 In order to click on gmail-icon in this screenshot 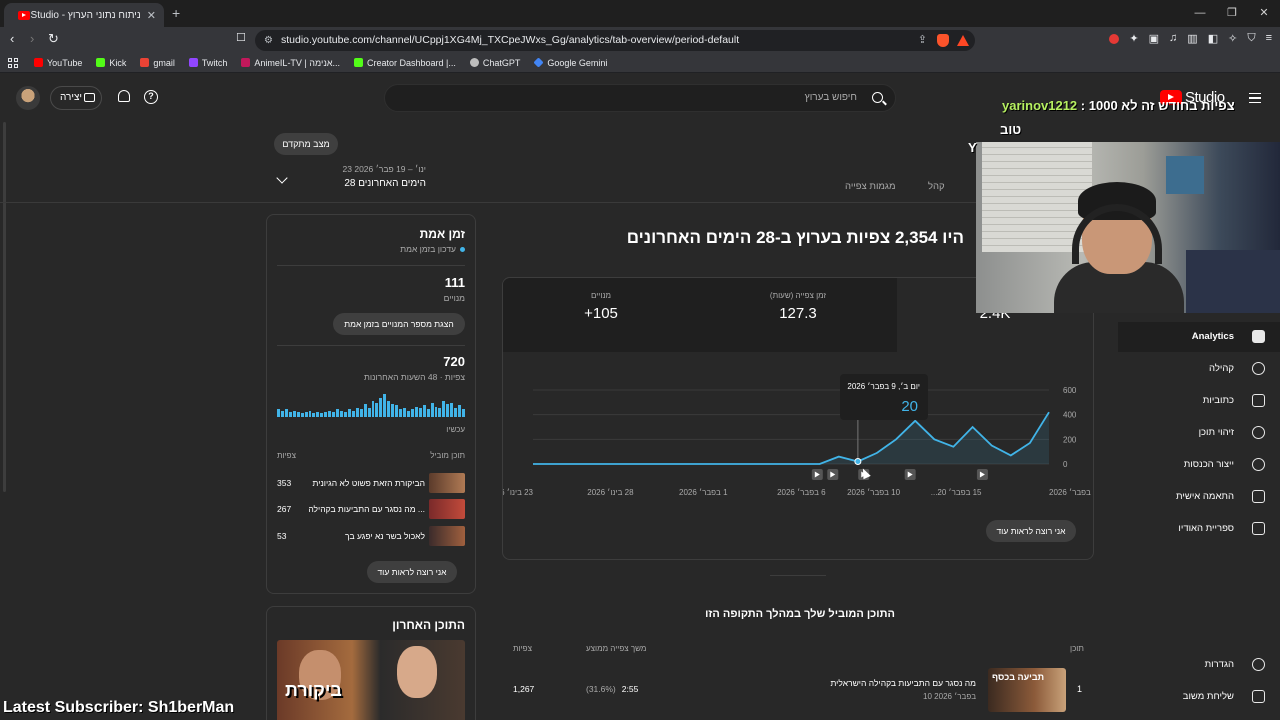, I will do `click(145, 62)`.